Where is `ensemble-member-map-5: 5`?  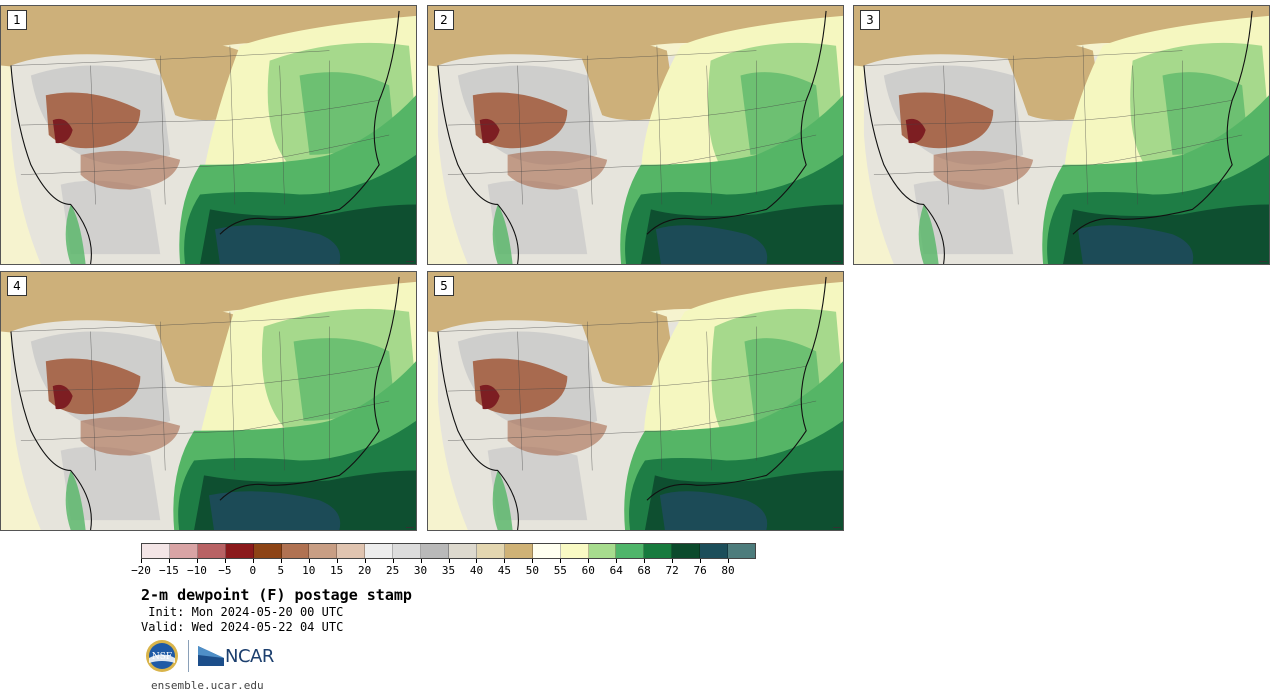 ensemble-member-map-5: 5 is located at coordinates (635, 401).